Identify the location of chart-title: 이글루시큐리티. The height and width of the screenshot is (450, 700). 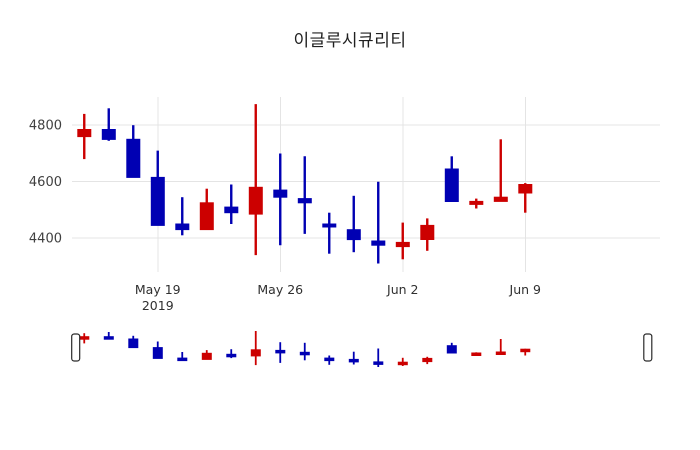
(350, 41).